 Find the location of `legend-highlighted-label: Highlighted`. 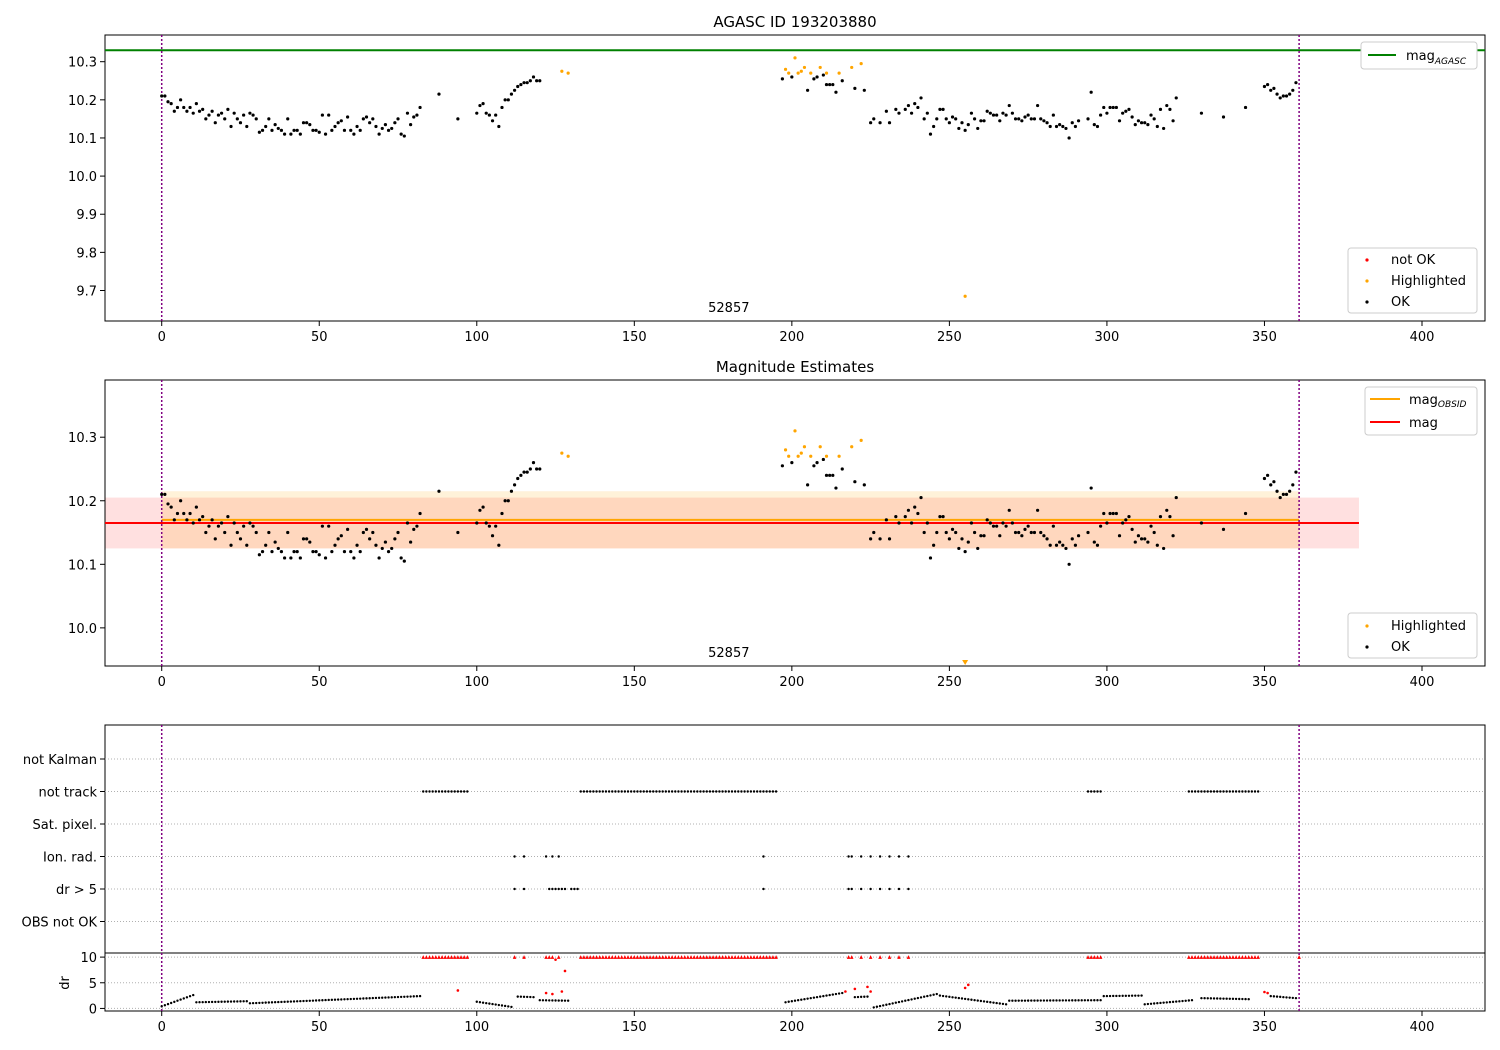

legend-highlighted-label: Highlighted is located at coordinates (1428, 281).